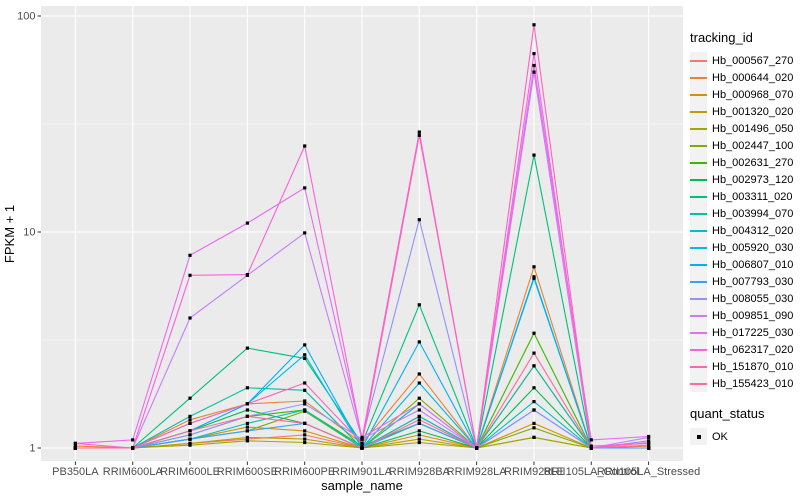 The image size is (800, 500). What do you see at coordinates (32, 449) in the screenshot?
I see `y-tick-label: 1` at bounding box center [32, 449].